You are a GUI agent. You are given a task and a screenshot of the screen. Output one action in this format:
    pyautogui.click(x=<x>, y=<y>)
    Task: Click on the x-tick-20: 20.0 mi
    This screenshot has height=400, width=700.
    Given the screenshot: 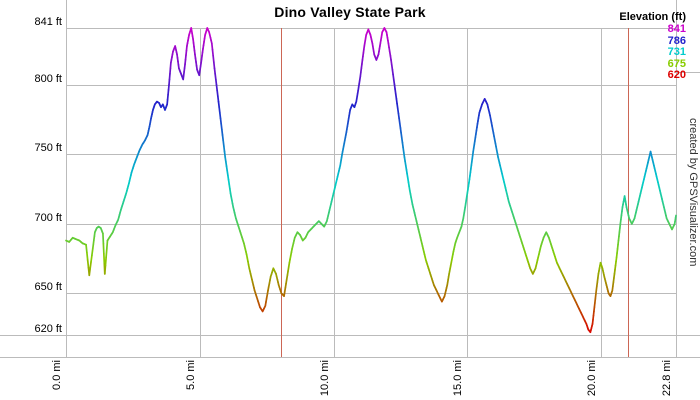 What is the action you would take?
    pyautogui.click(x=592, y=378)
    